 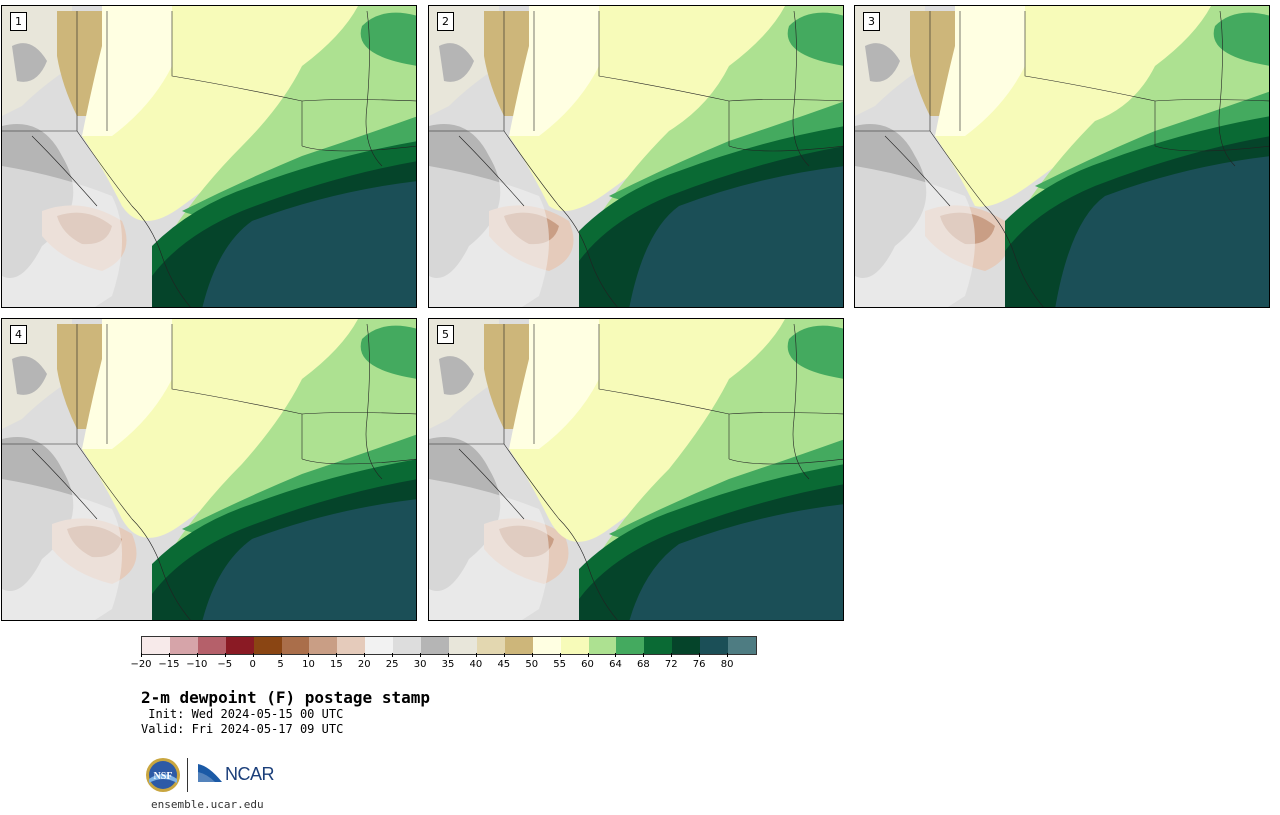 What do you see at coordinates (643, 664) in the screenshot?
I see `colorbar-tick-label: 68` at bounding box center [643, 664].